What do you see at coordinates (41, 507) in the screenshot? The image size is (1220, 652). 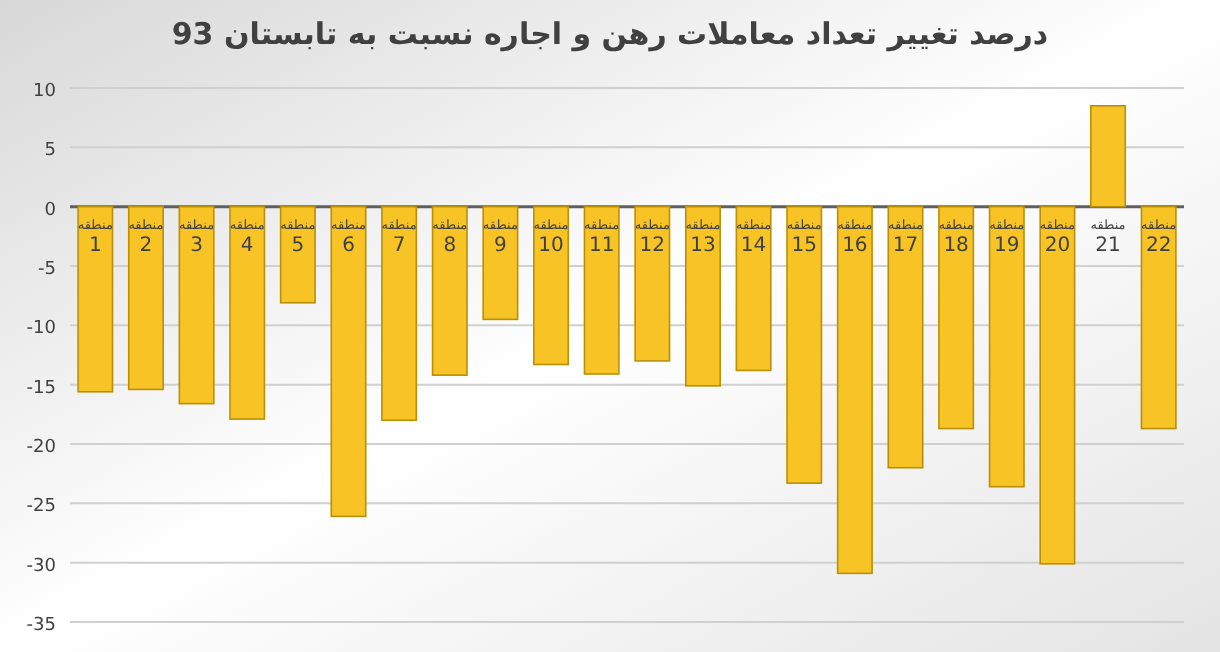 I see `y-tick-label: -25` at bounding box center [41, 507].